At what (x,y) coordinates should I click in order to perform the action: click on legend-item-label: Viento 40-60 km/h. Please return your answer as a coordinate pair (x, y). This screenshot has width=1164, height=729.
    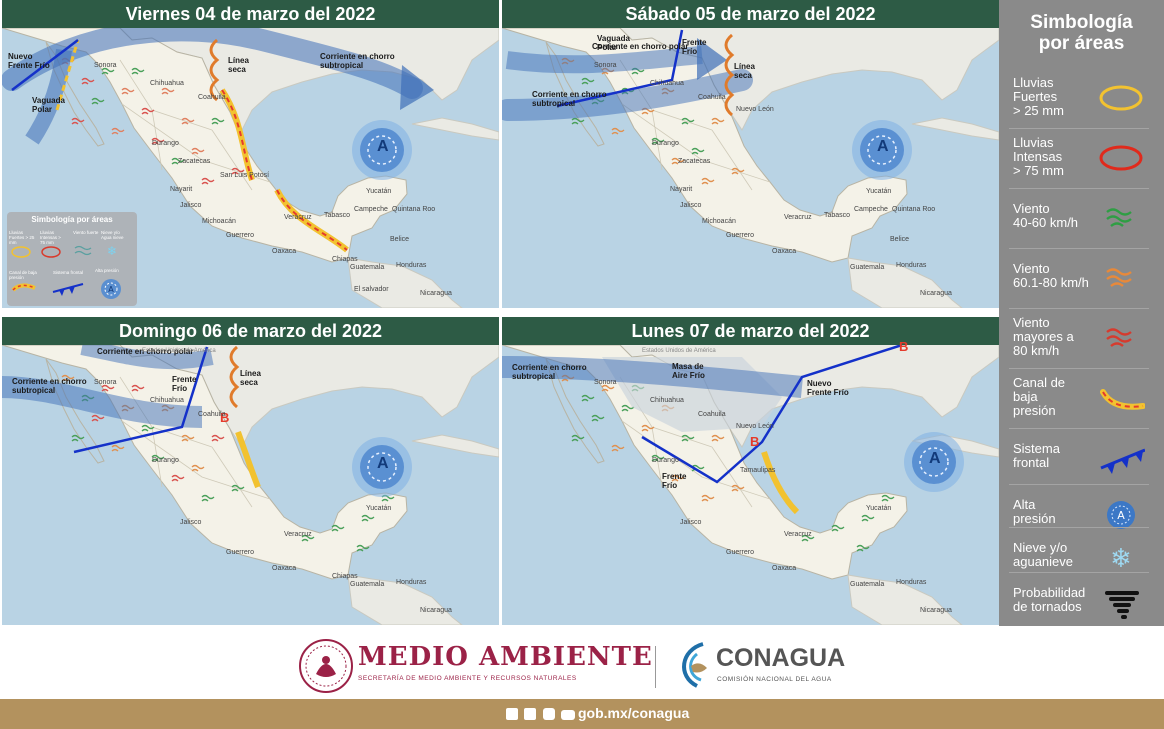
    Looking at the image, I should click on (1046, 215).